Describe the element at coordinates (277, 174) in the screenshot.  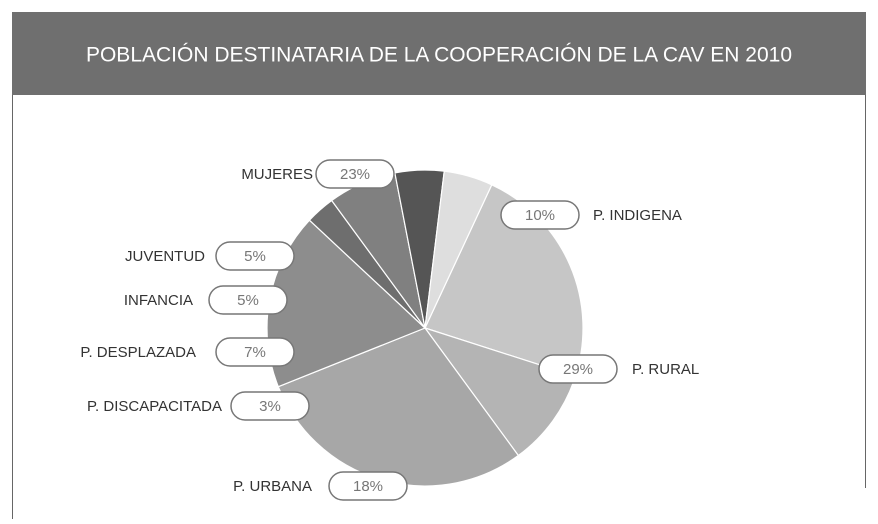
I see `category-label: MUJERES` at that location.